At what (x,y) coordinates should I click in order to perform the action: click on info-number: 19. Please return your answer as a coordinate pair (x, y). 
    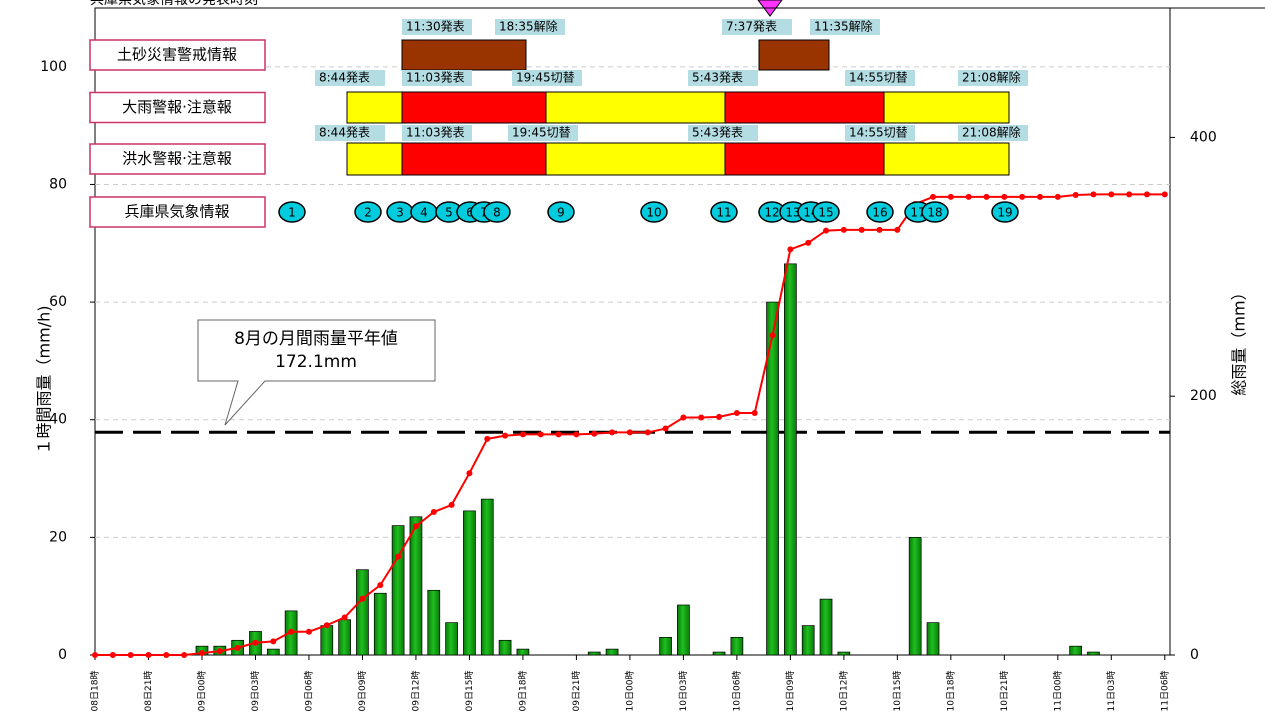
    Looking at the image, I should click on (1004, 213).